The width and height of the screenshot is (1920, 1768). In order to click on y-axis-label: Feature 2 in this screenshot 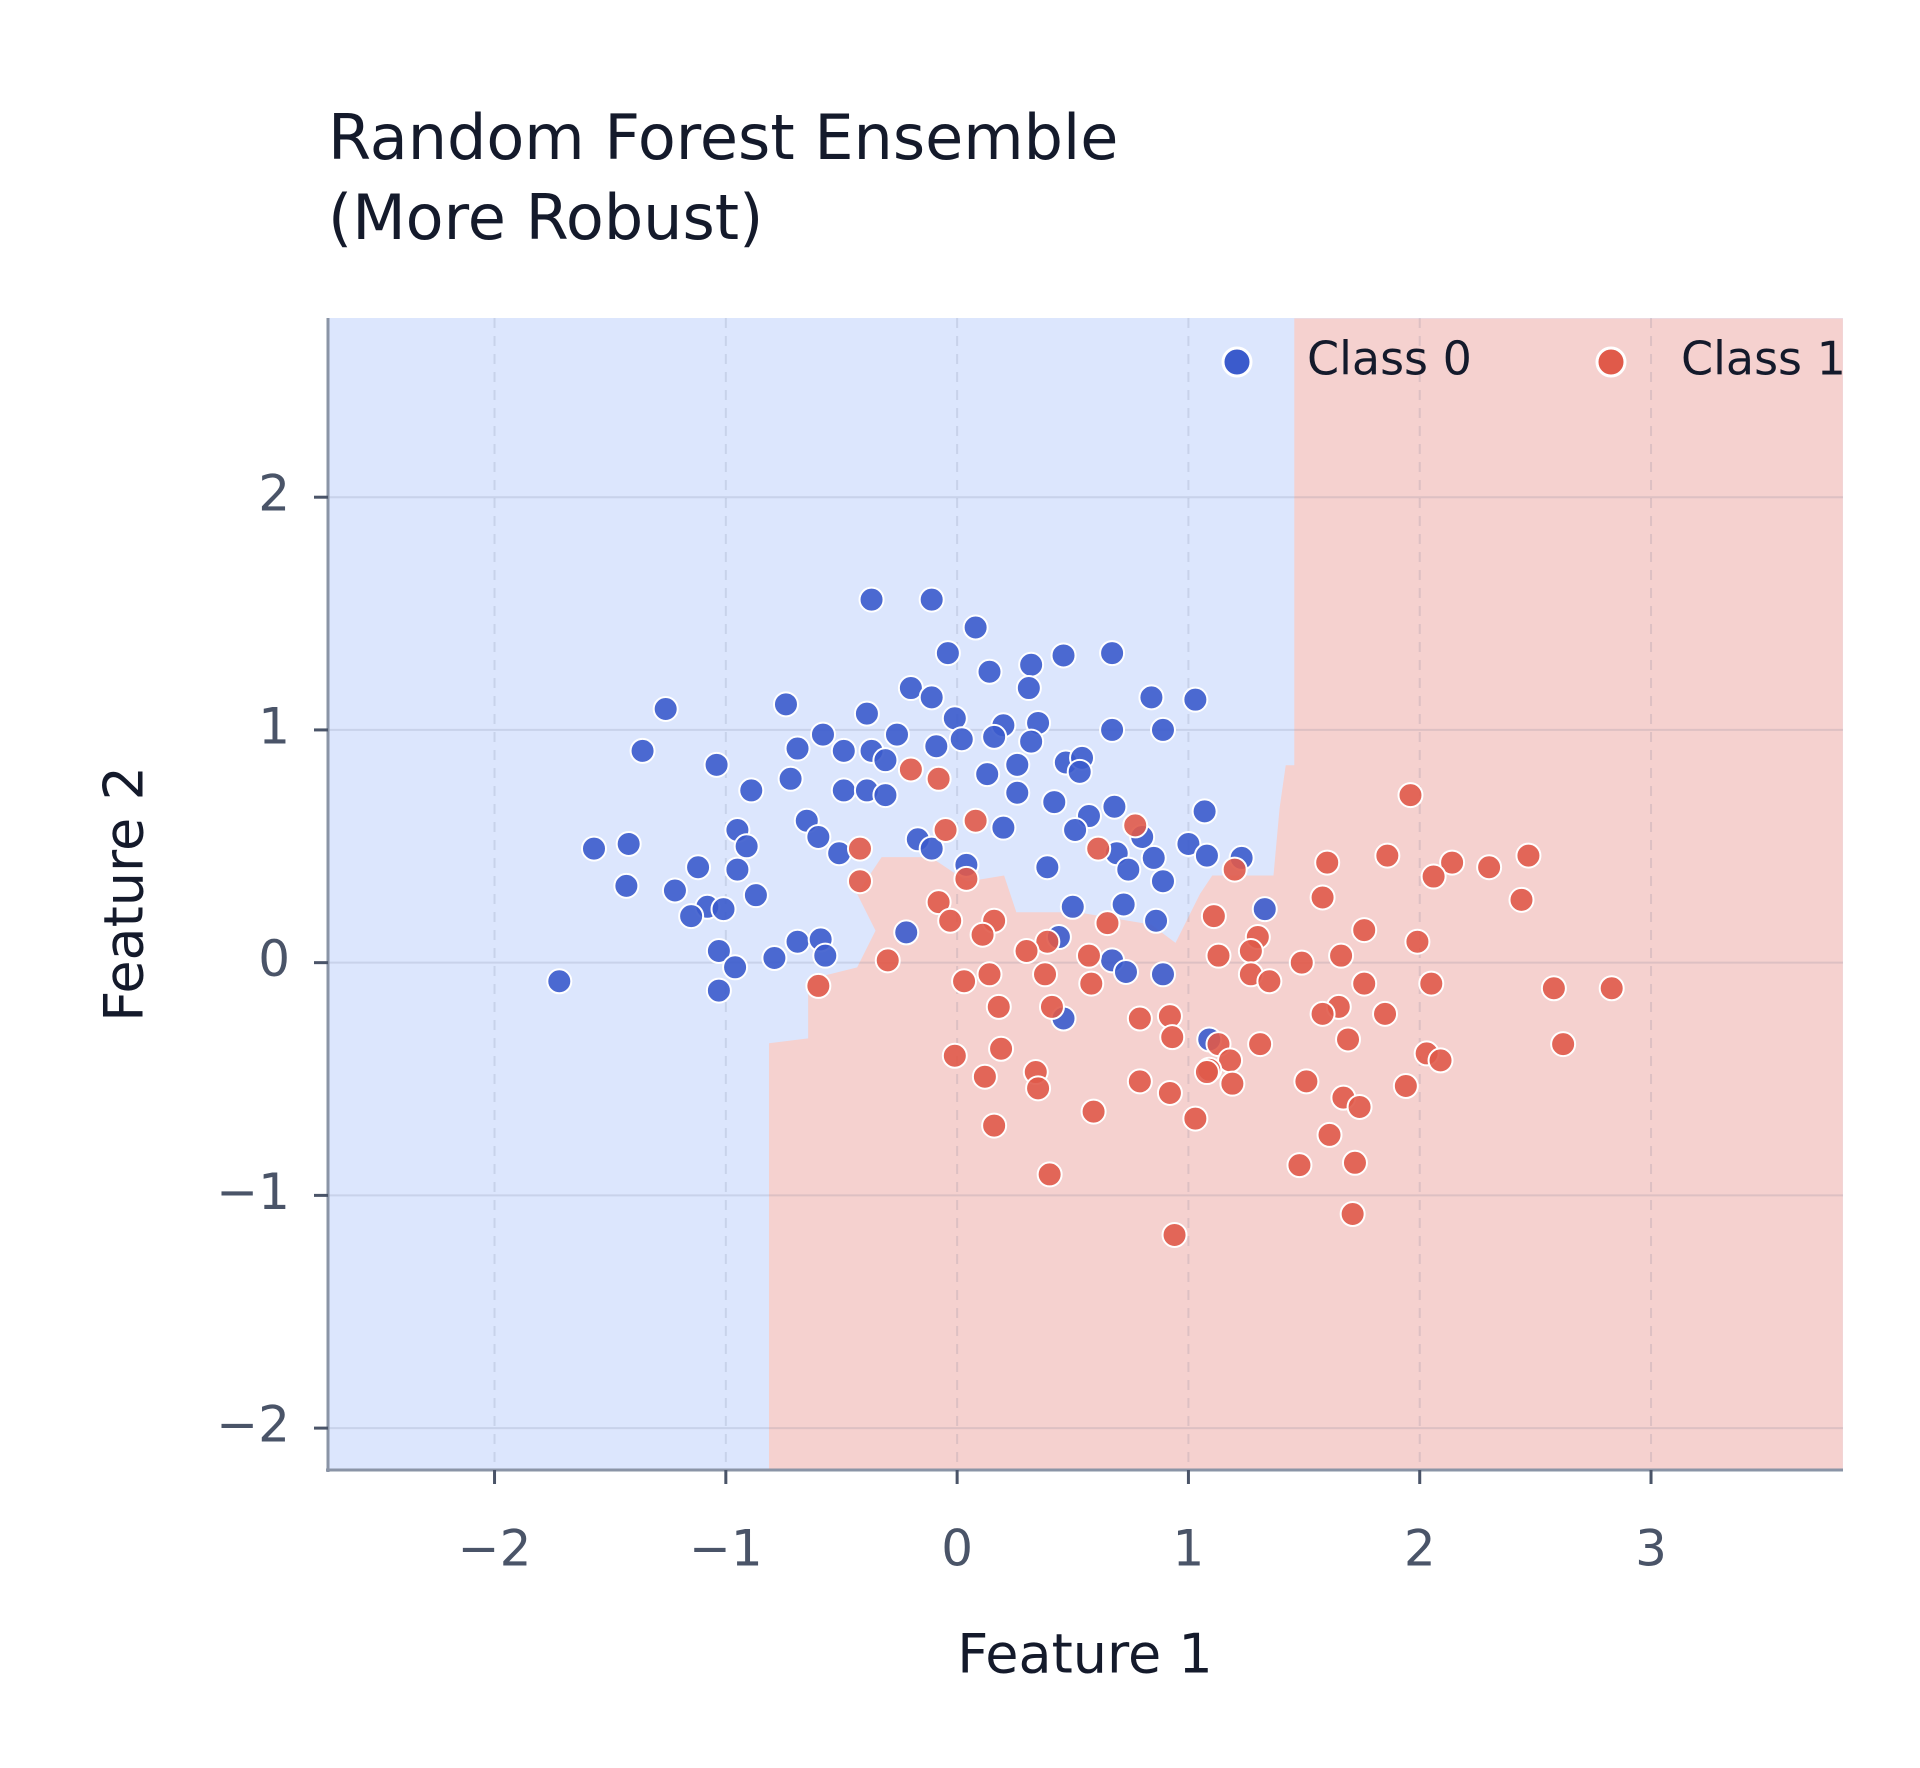, I will do `click(124, 894)`.